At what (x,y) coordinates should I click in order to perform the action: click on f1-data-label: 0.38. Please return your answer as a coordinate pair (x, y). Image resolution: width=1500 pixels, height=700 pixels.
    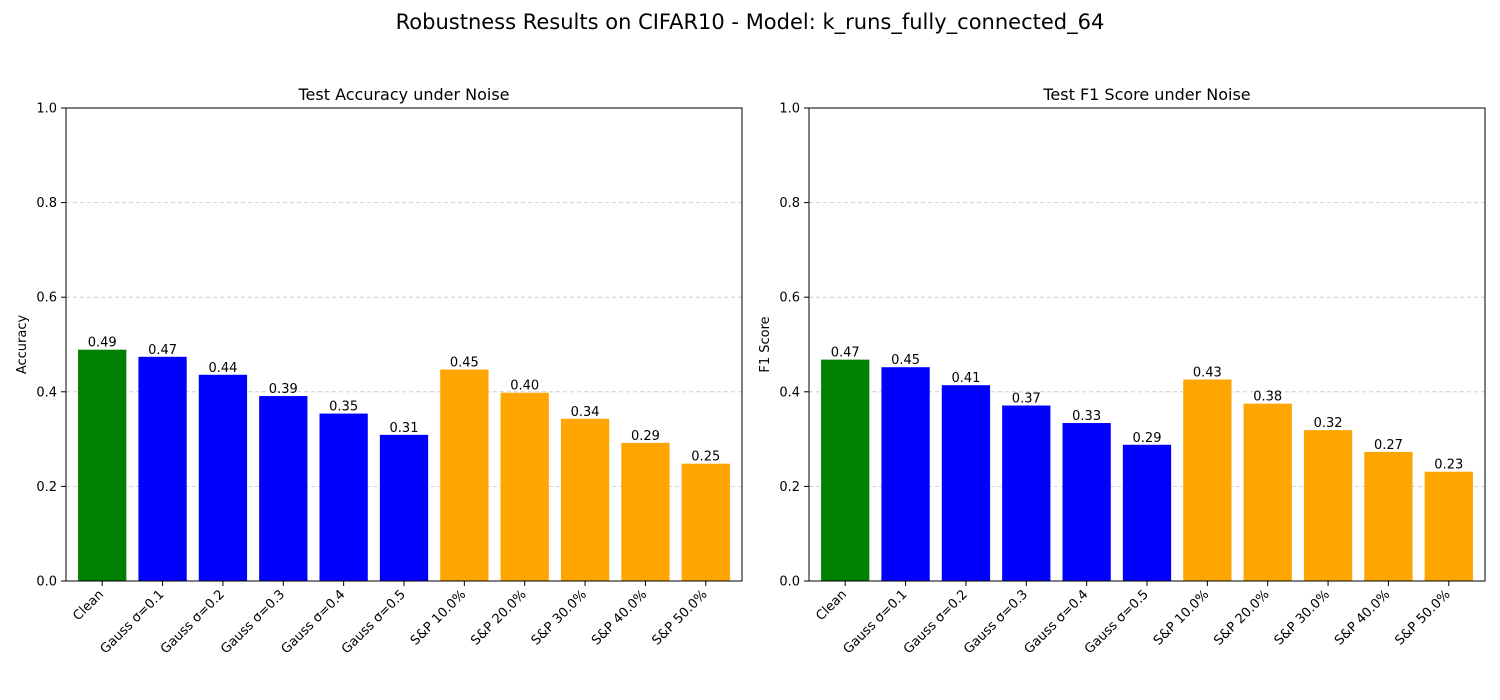
    Looking at the image, I should click on (1267, 397).